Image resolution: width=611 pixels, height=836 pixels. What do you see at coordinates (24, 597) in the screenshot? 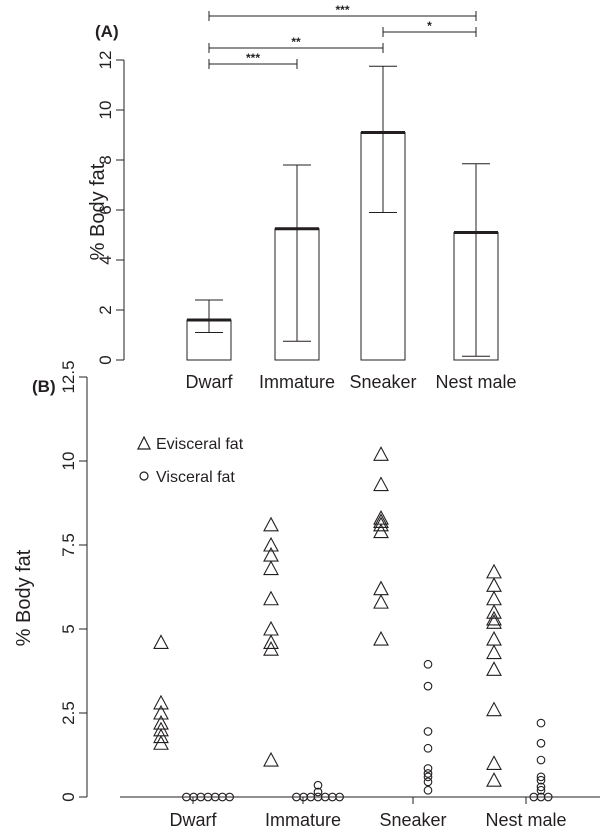
I see `panel-b-y-axis-title: % Body fat` at bounding box center [24, 597].